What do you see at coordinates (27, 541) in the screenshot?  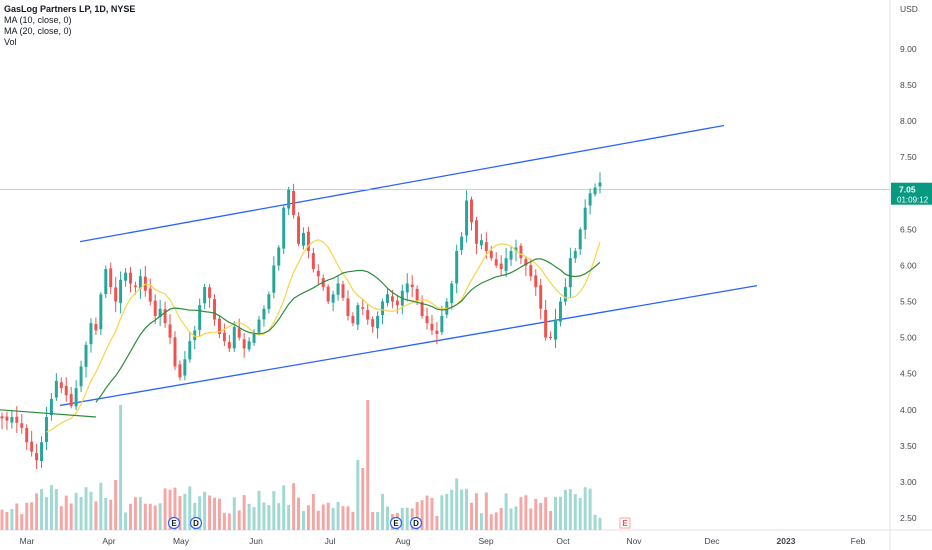 I see `time-tick-label: Mar` at bounding box center [27, 541].